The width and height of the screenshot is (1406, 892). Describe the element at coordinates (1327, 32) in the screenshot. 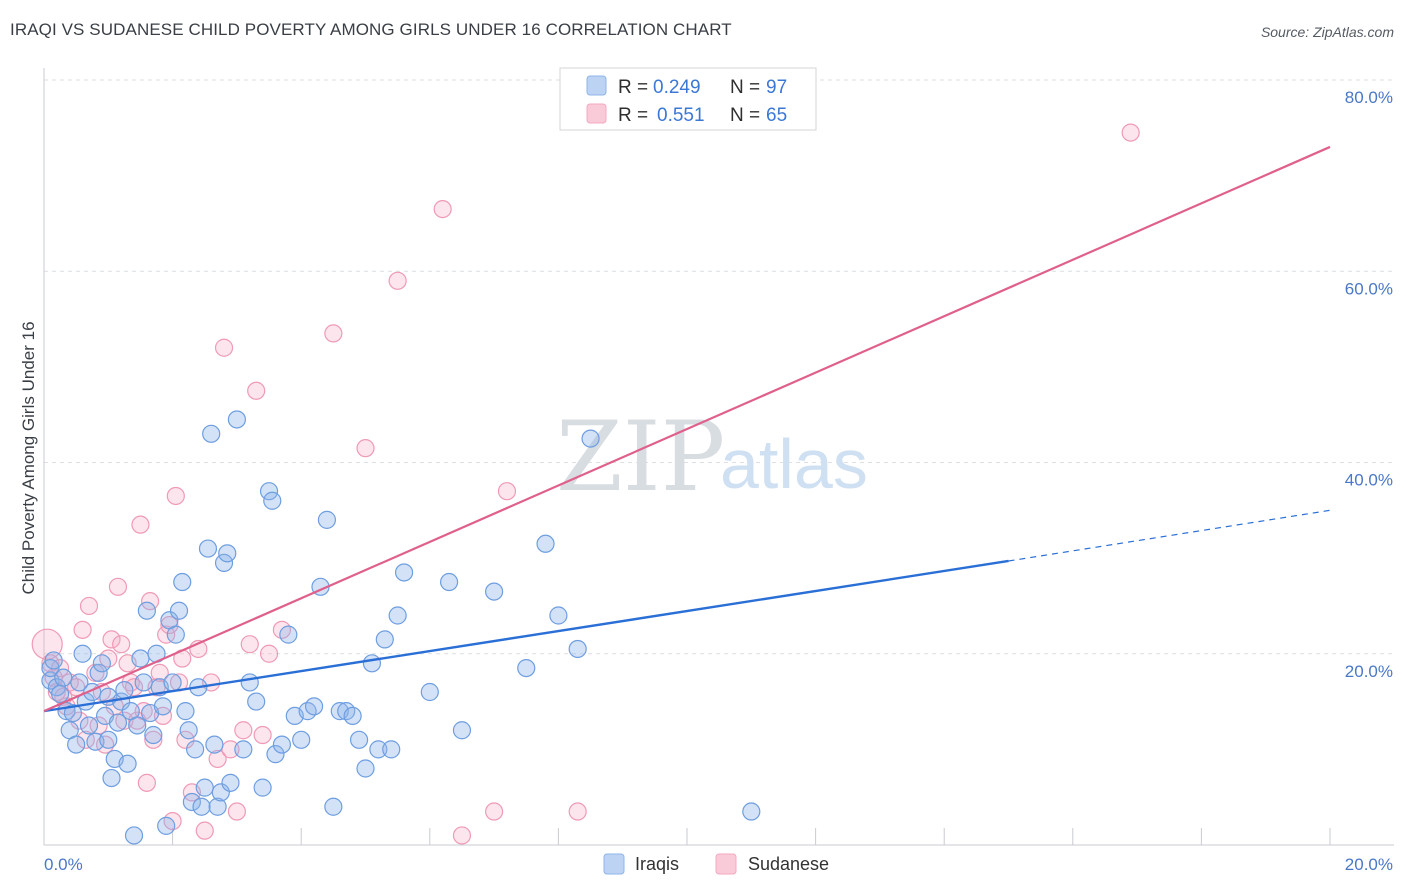

I see `source-label: Source: ZipAtlas.com` at that location.